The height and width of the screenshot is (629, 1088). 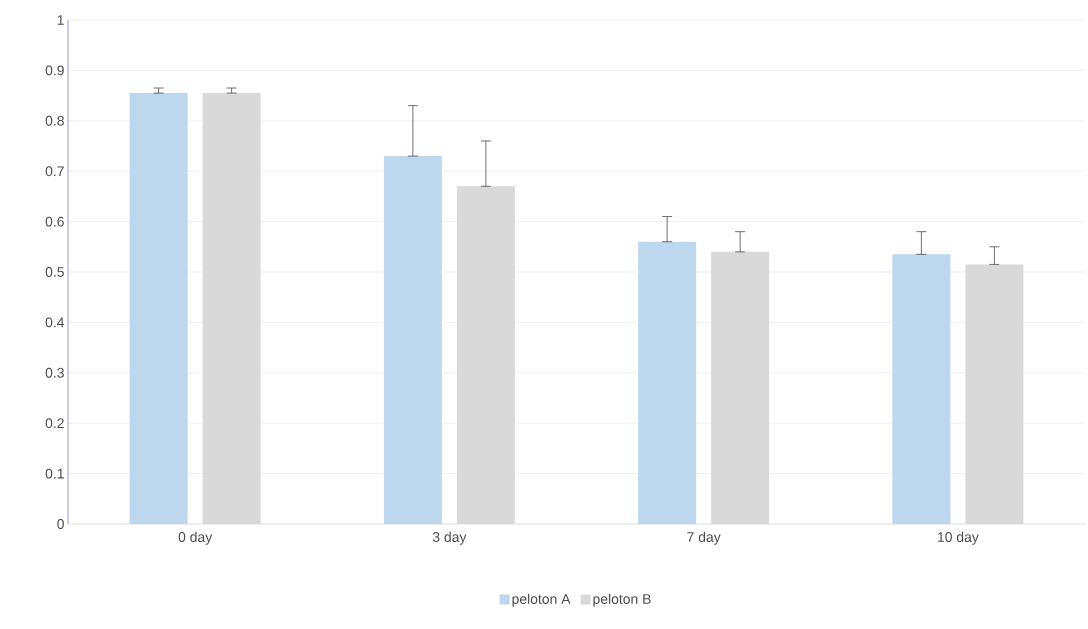 What do you see at coordinates (60, 524) in the screenshot?
I see `y-tick-label: 0` at bounding box center [60, 524].